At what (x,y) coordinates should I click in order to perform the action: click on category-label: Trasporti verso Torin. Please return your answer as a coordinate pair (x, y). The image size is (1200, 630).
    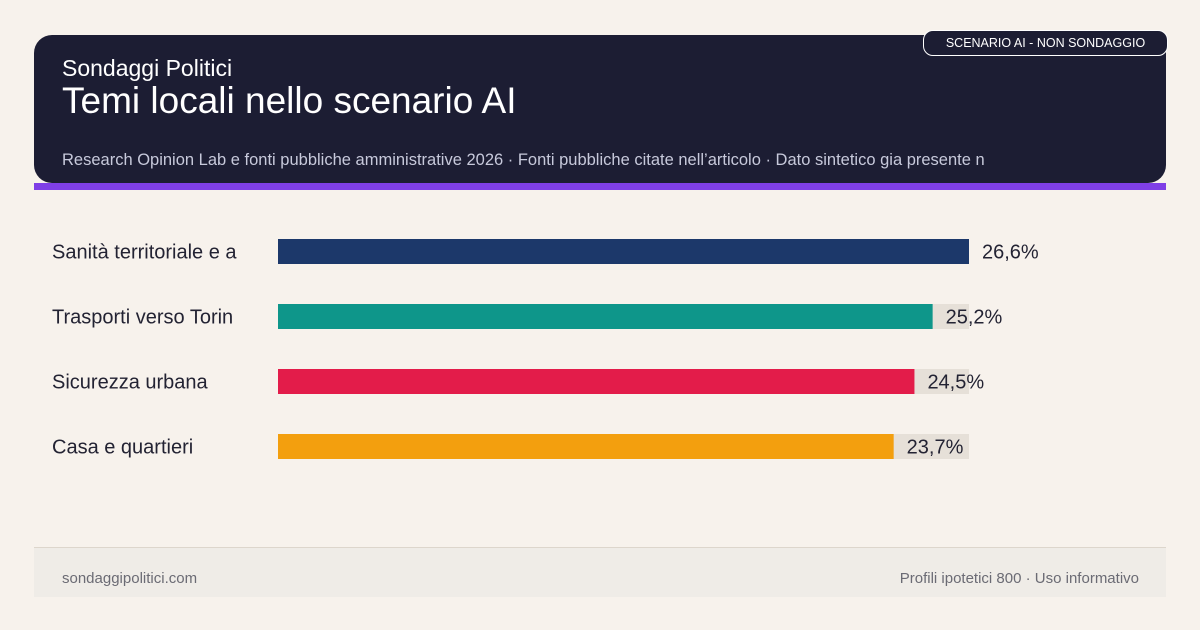
    Looking at the image, I should click on (142, 318).